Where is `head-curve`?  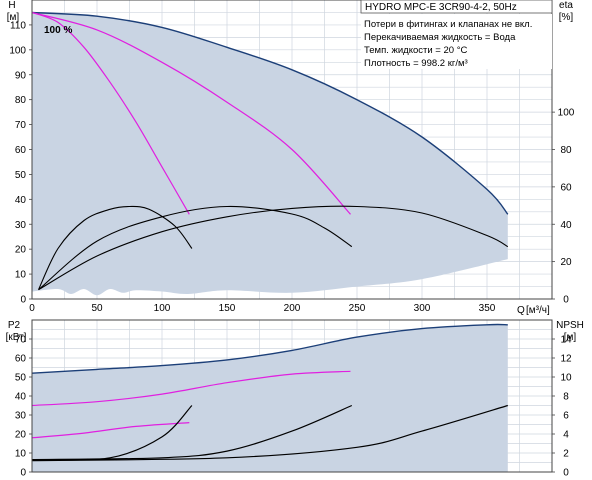
head-curve is located at coordinates (110, 113).